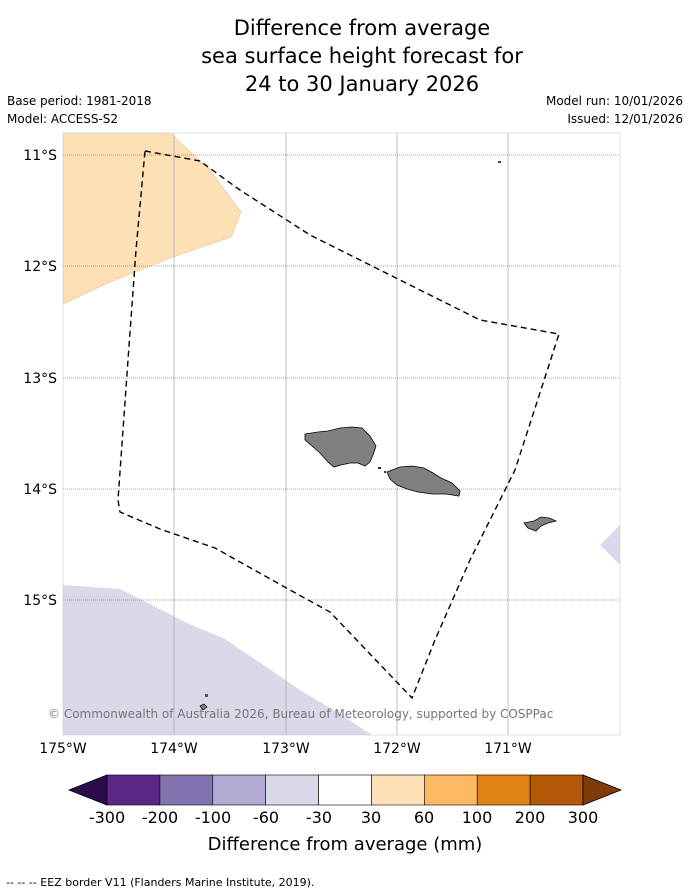 This screenshot has width=690, height=896. I want to click on model-run-text: Model run: 10/01/2026, so click(614, 101).